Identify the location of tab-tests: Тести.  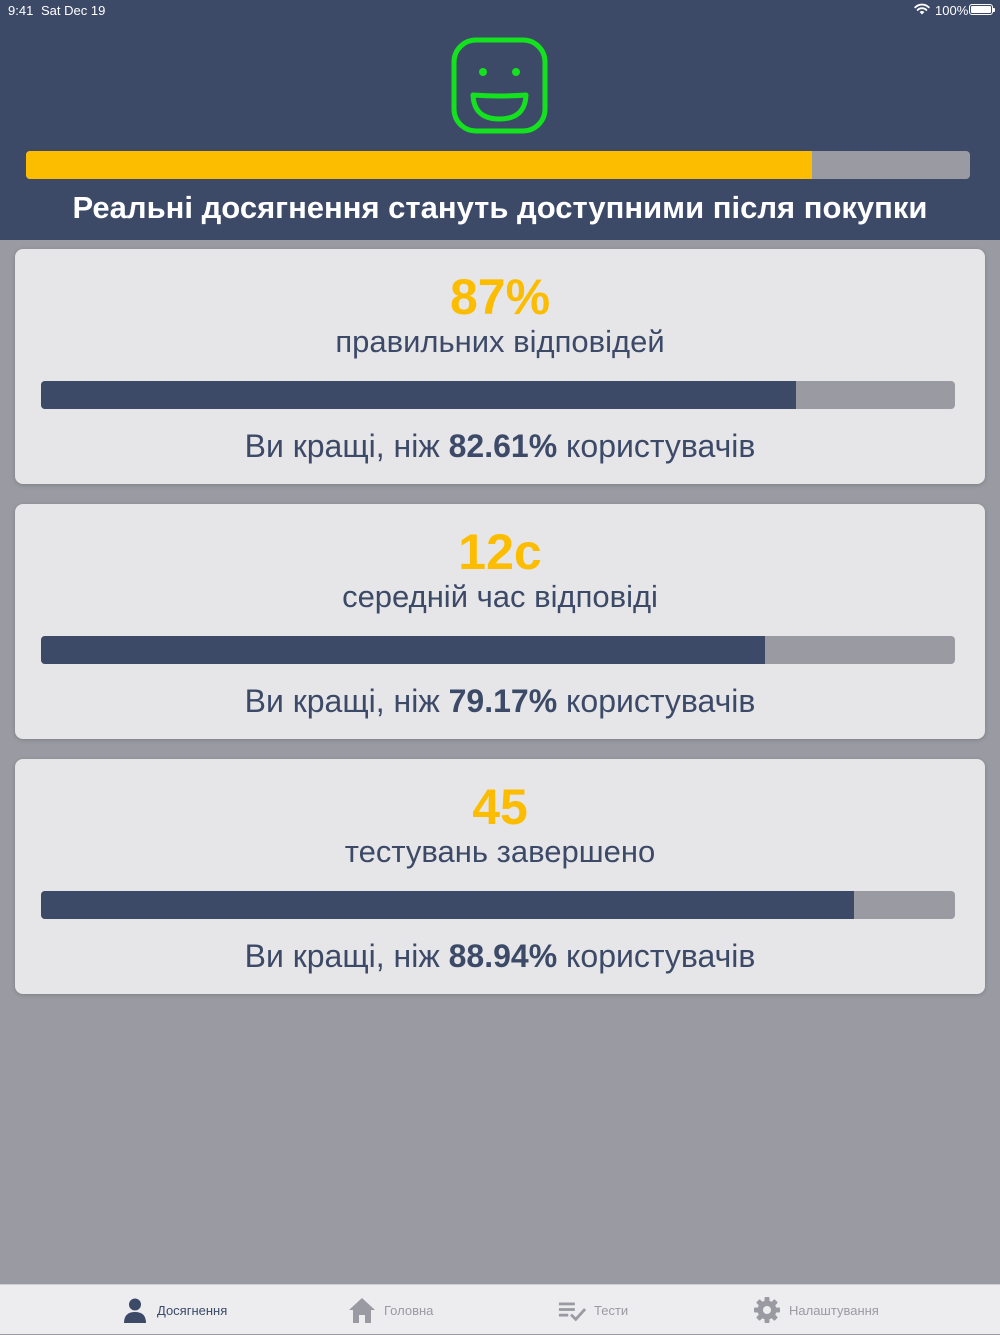
(593, 1310).